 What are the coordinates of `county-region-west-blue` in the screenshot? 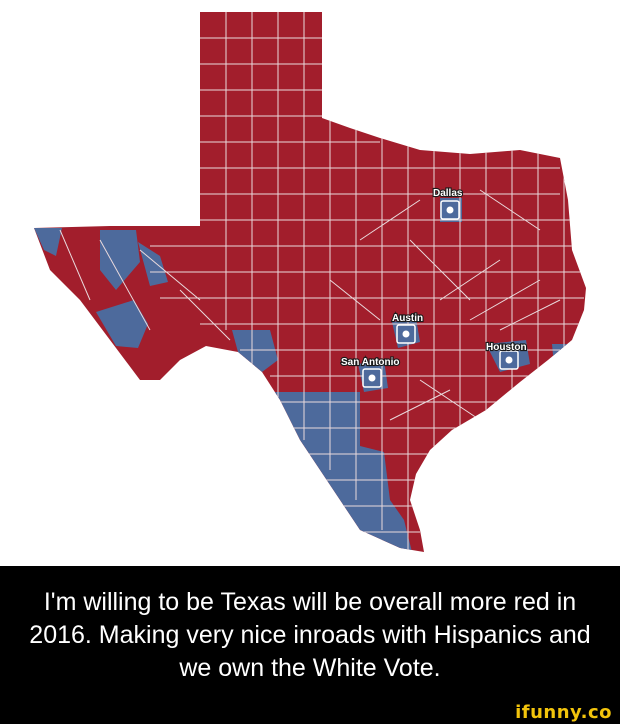 It's located at (48, 242).